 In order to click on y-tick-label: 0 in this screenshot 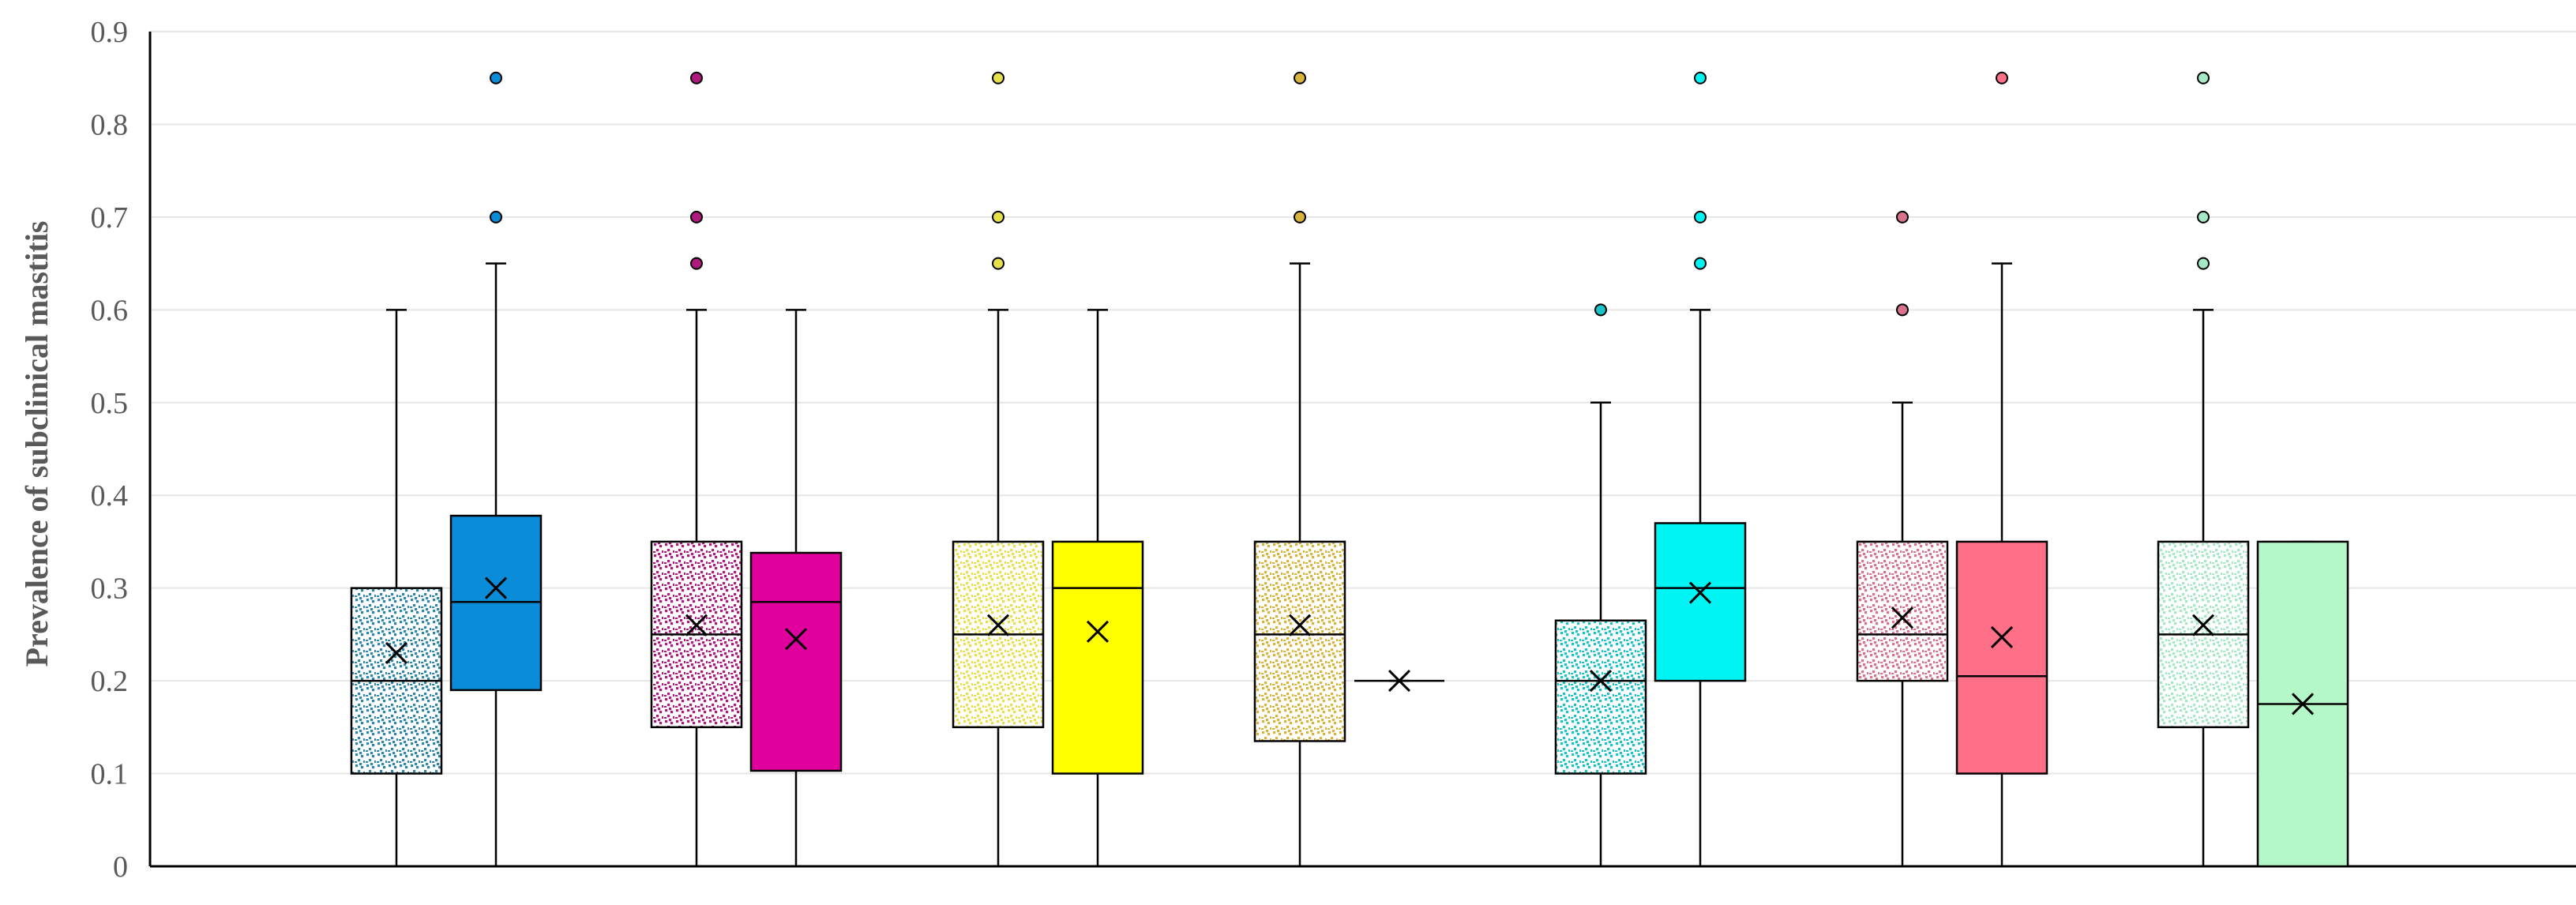, I will do `click(120, 867)`.